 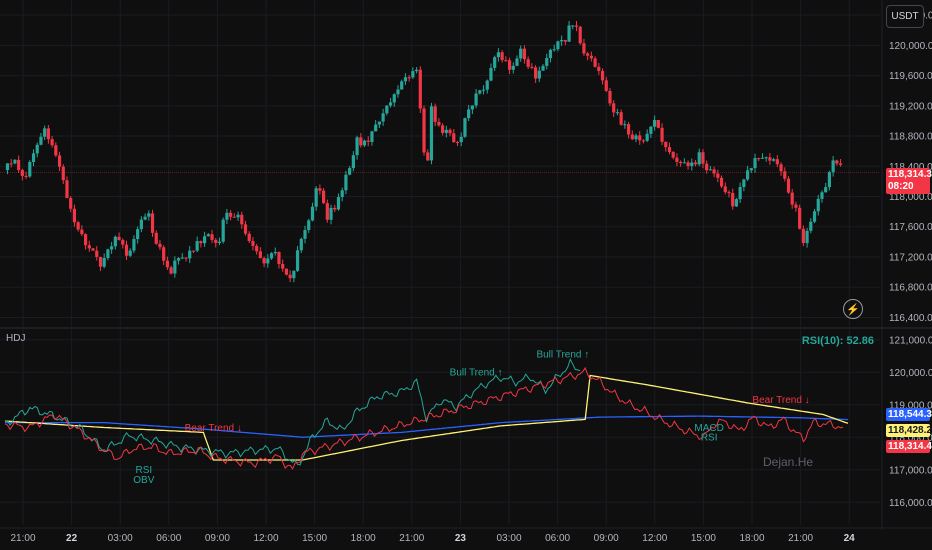 What do you see at coordinates (837, 341) in the screenshot?
I see `rsi-readout: RSI(10): 52.86` at bounding box center [837, 341].